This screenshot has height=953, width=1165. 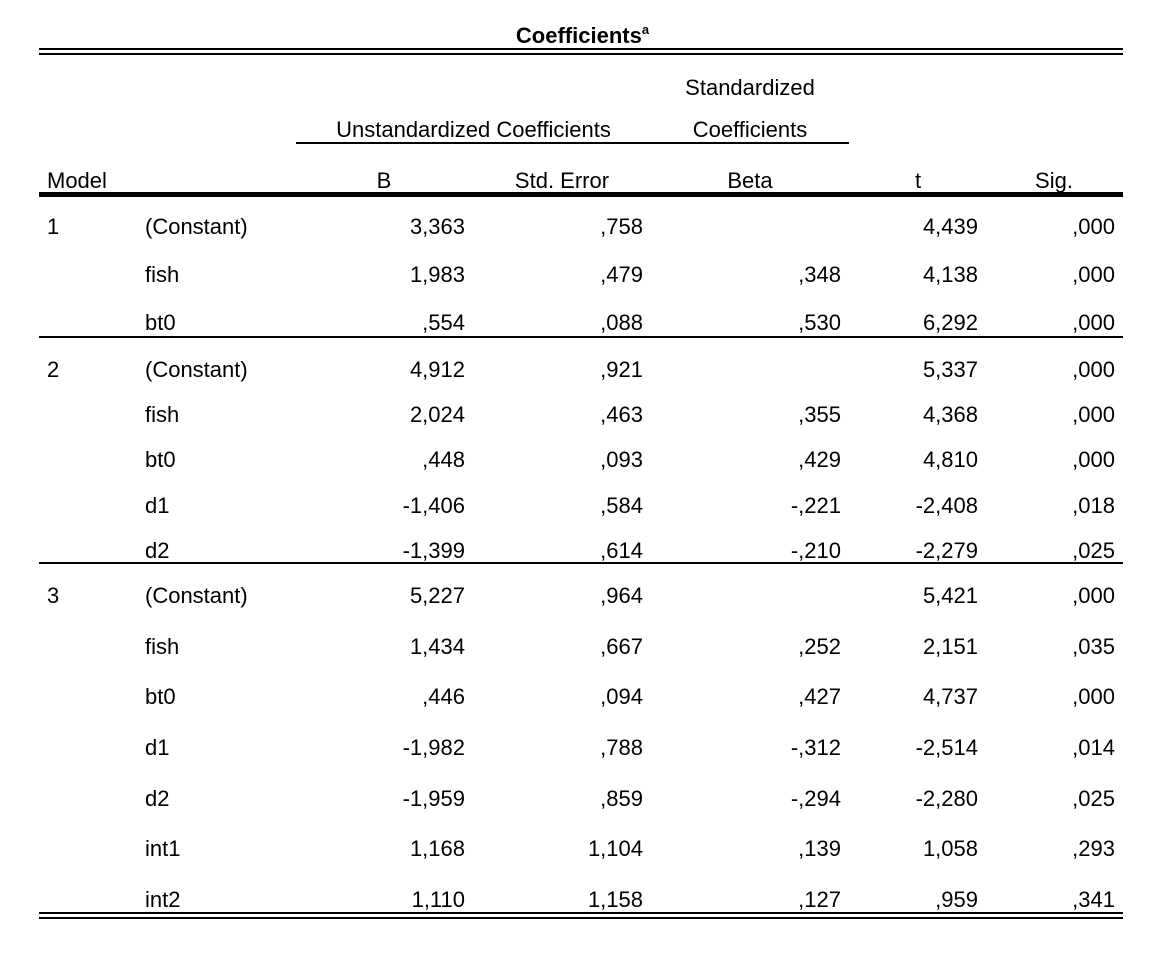 What do you see at coordinates (621, 459) in the screenshot?
I see `cell-std-error: ,093` at bounding box center [621, 459].